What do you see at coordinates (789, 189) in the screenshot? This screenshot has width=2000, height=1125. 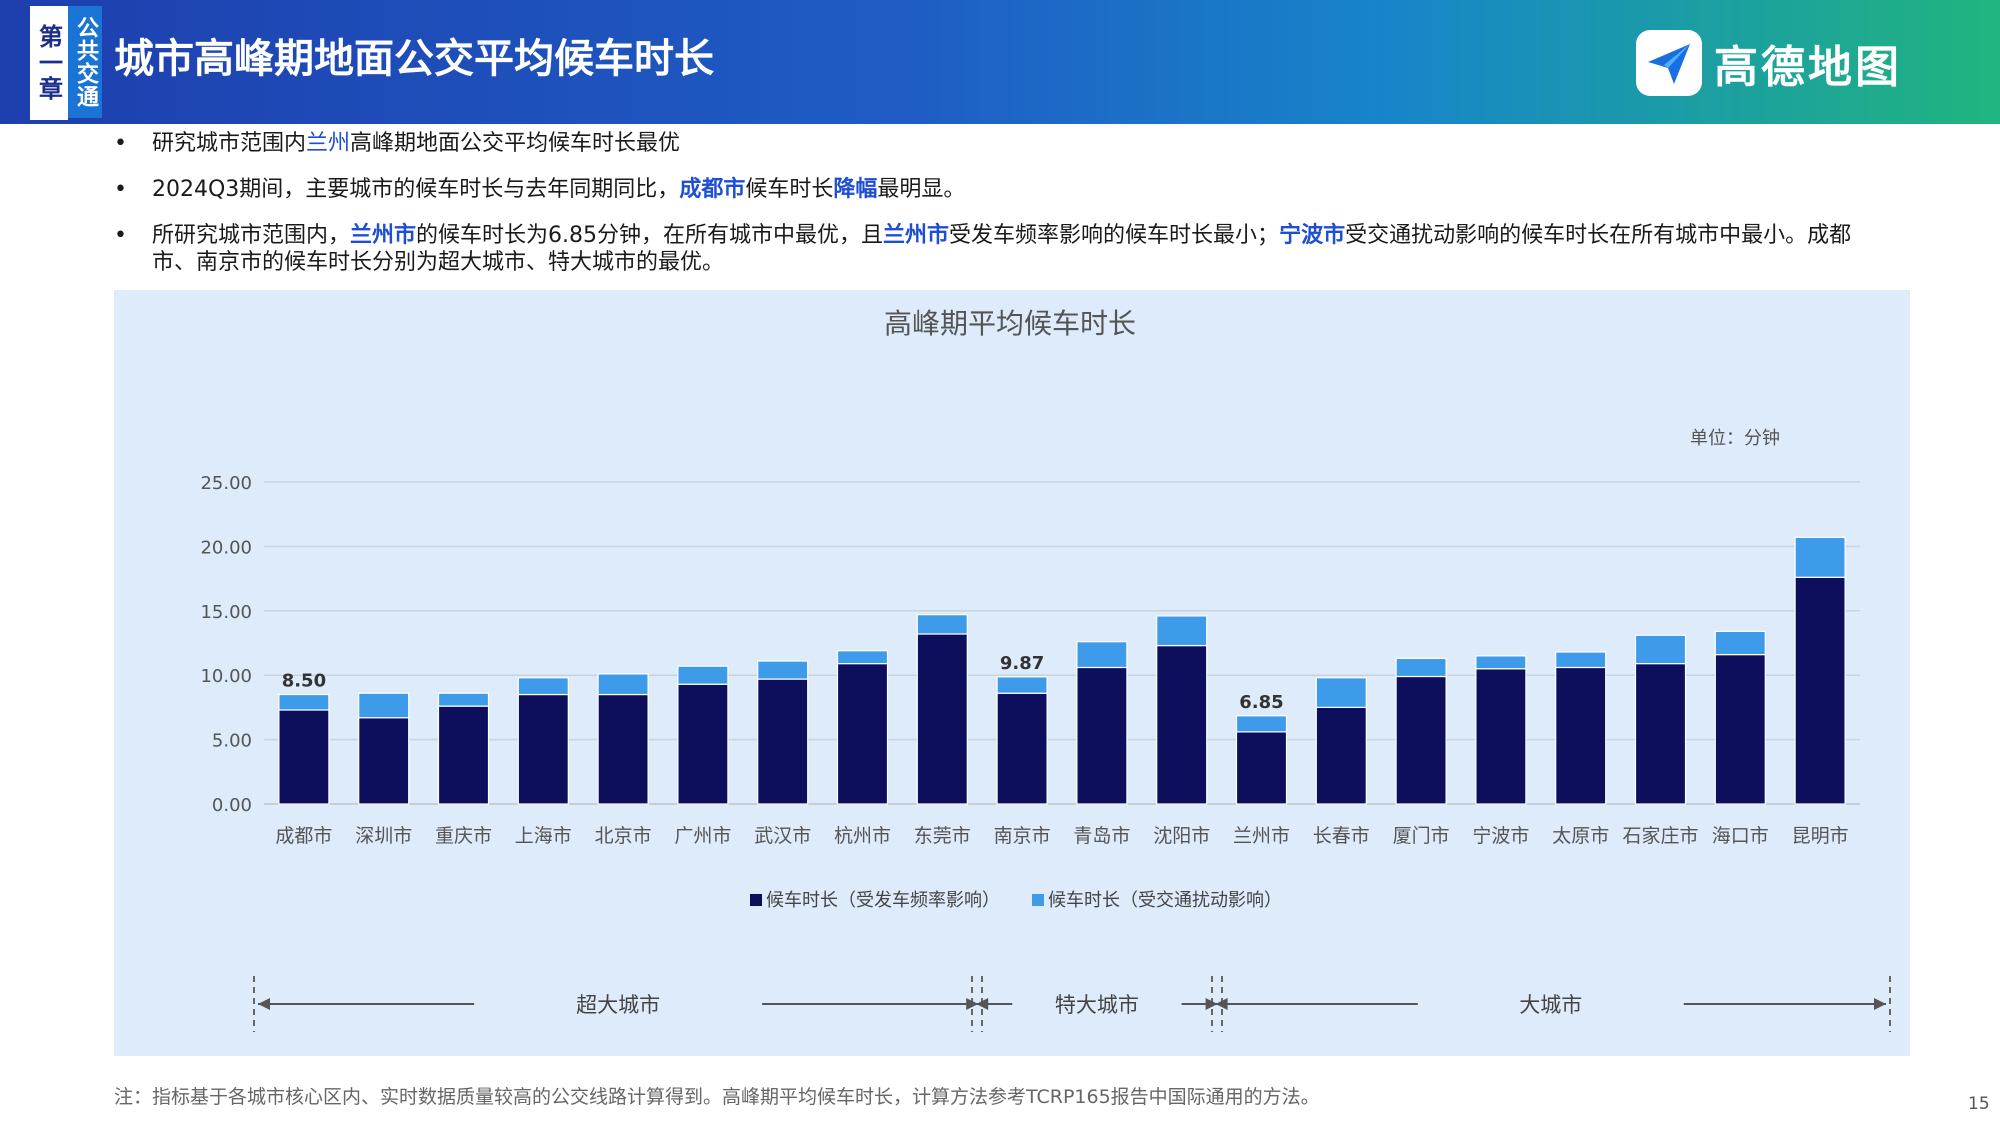 I see `bullet-text-segment: 候车时长` at bounding box center [789, 189].